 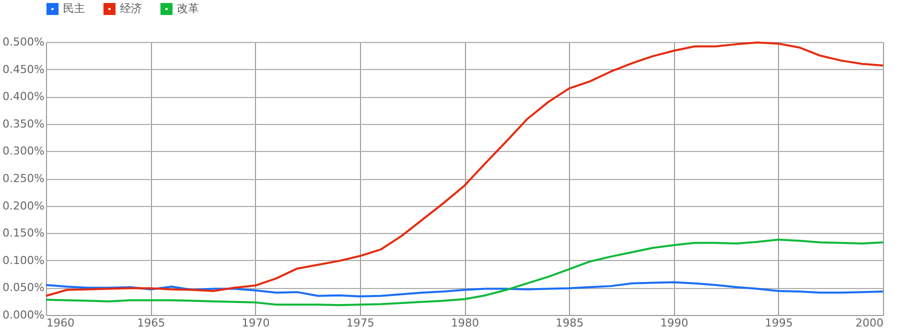 I want to click on x-tick-label: 1990, so click(x=674, y=323).